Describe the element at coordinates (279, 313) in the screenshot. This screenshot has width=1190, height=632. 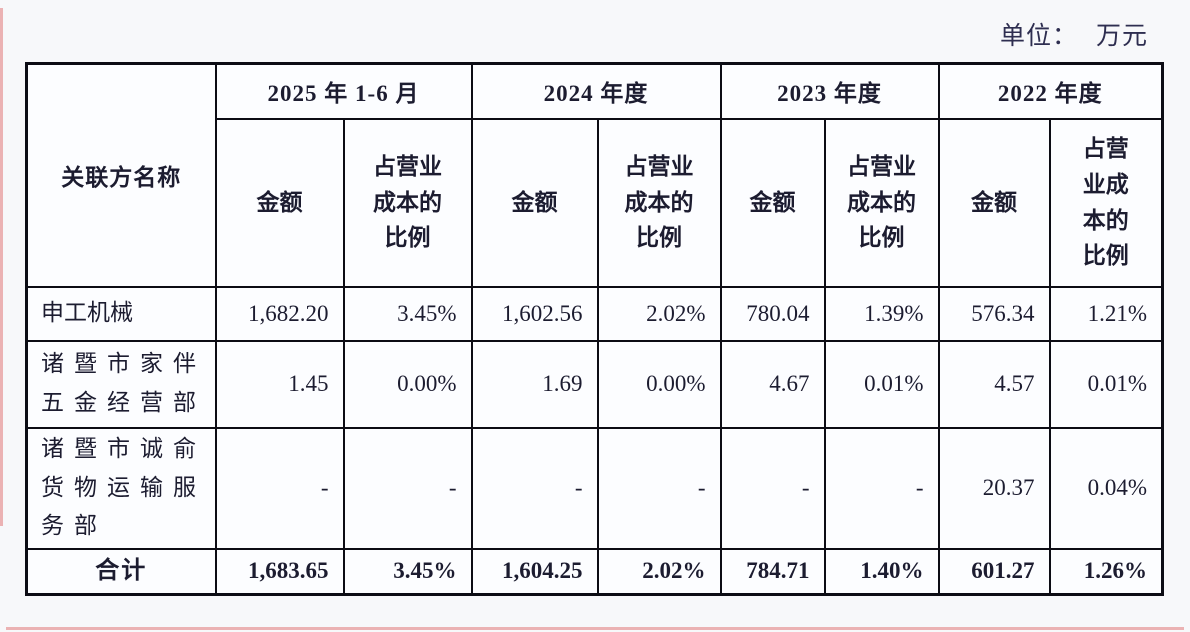
I see `cell-amount: 1,682.20` at that location.